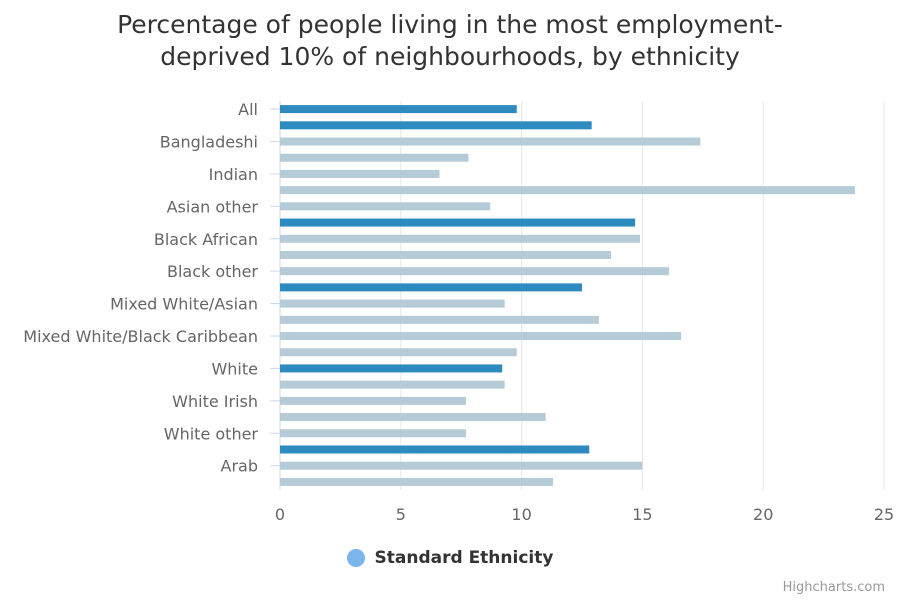 The height and width of the screenshot is (600, 900). Describe the element at coordinates (140, 336) in the screenshot. I see `category-label: Mixed White/Black Caribbean` at that location.